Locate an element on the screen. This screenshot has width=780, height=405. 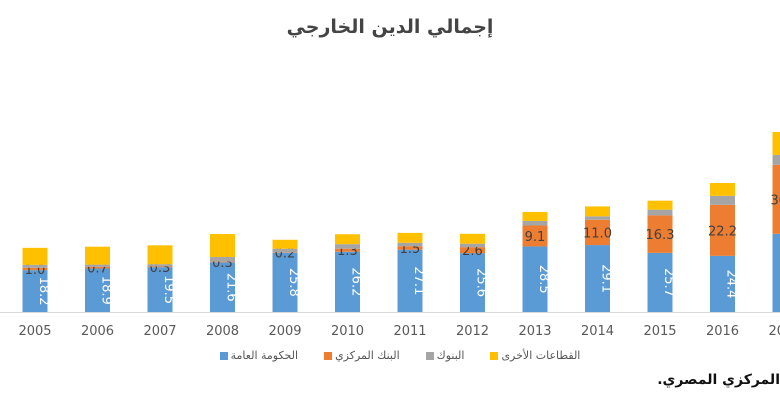
legend-label: الحكومة العامة is located at coordinates (264, 355).